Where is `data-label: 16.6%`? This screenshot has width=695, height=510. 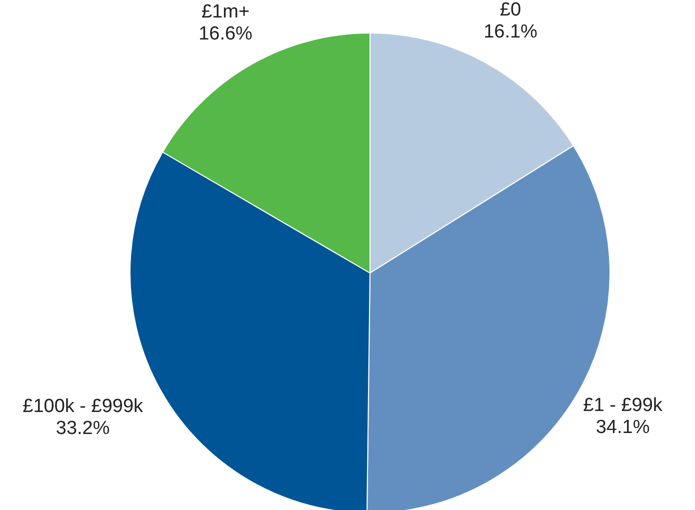 data-label: 16.6% is located at coordinates (225, 34).